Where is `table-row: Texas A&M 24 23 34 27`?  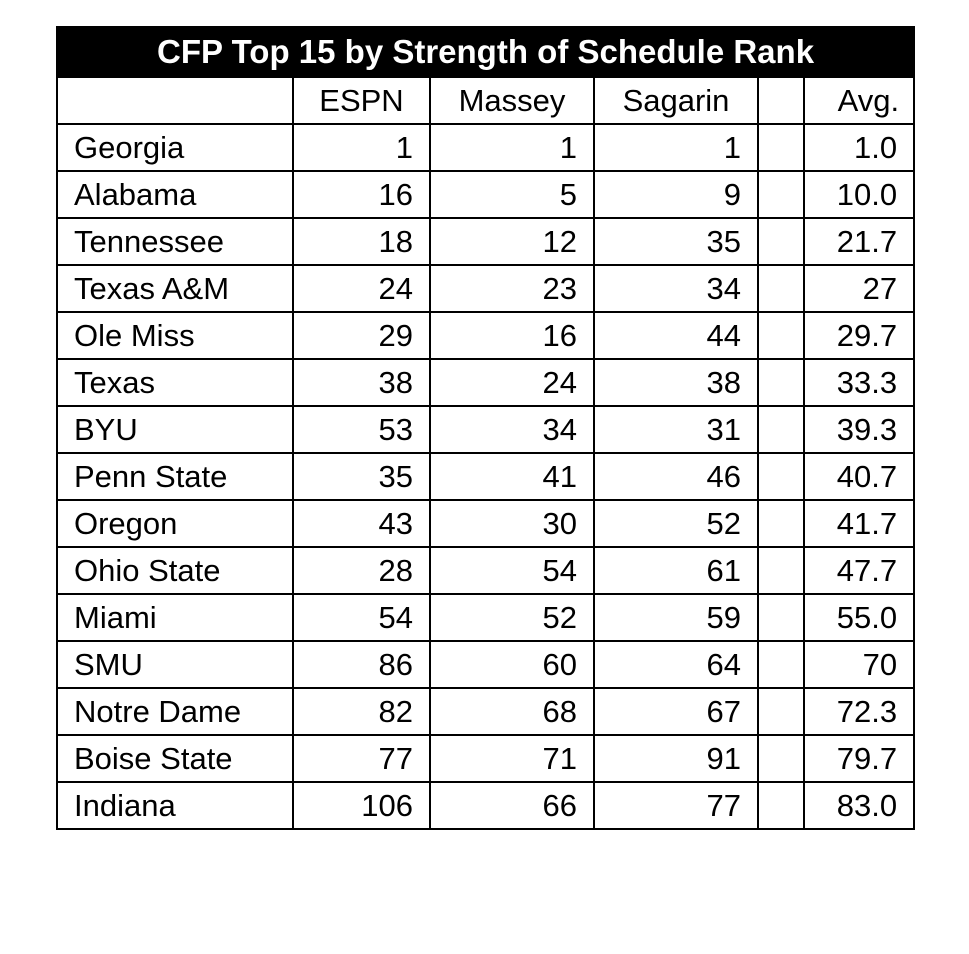
table-row: Texas A&M 24 23 34 27 is located at coordinates (486, 288).